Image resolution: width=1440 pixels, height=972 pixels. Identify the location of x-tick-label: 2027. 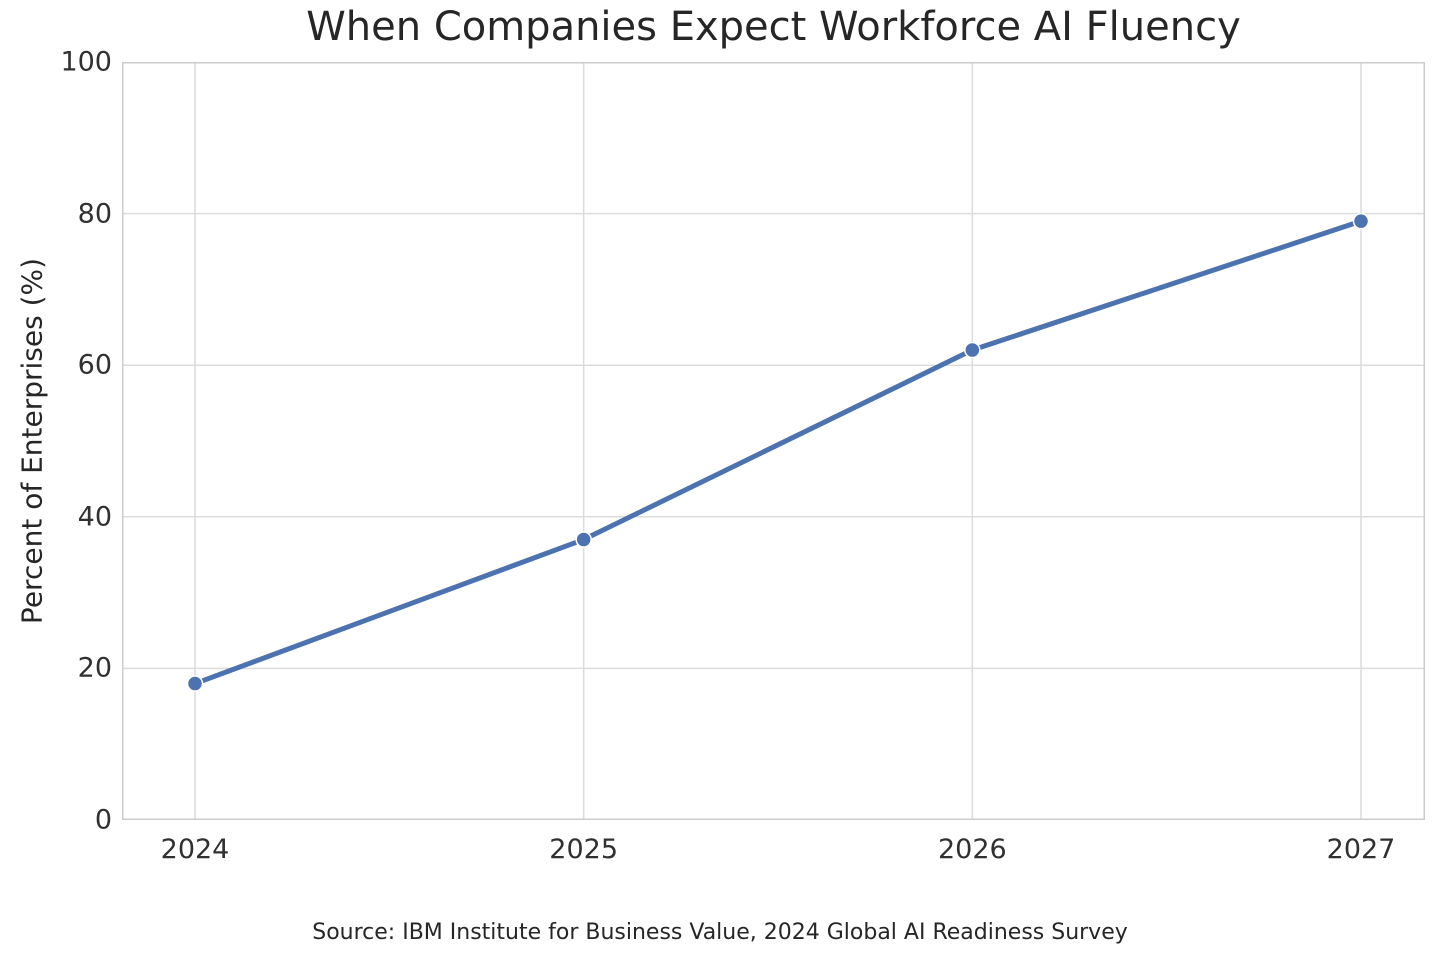
(1361, 849).